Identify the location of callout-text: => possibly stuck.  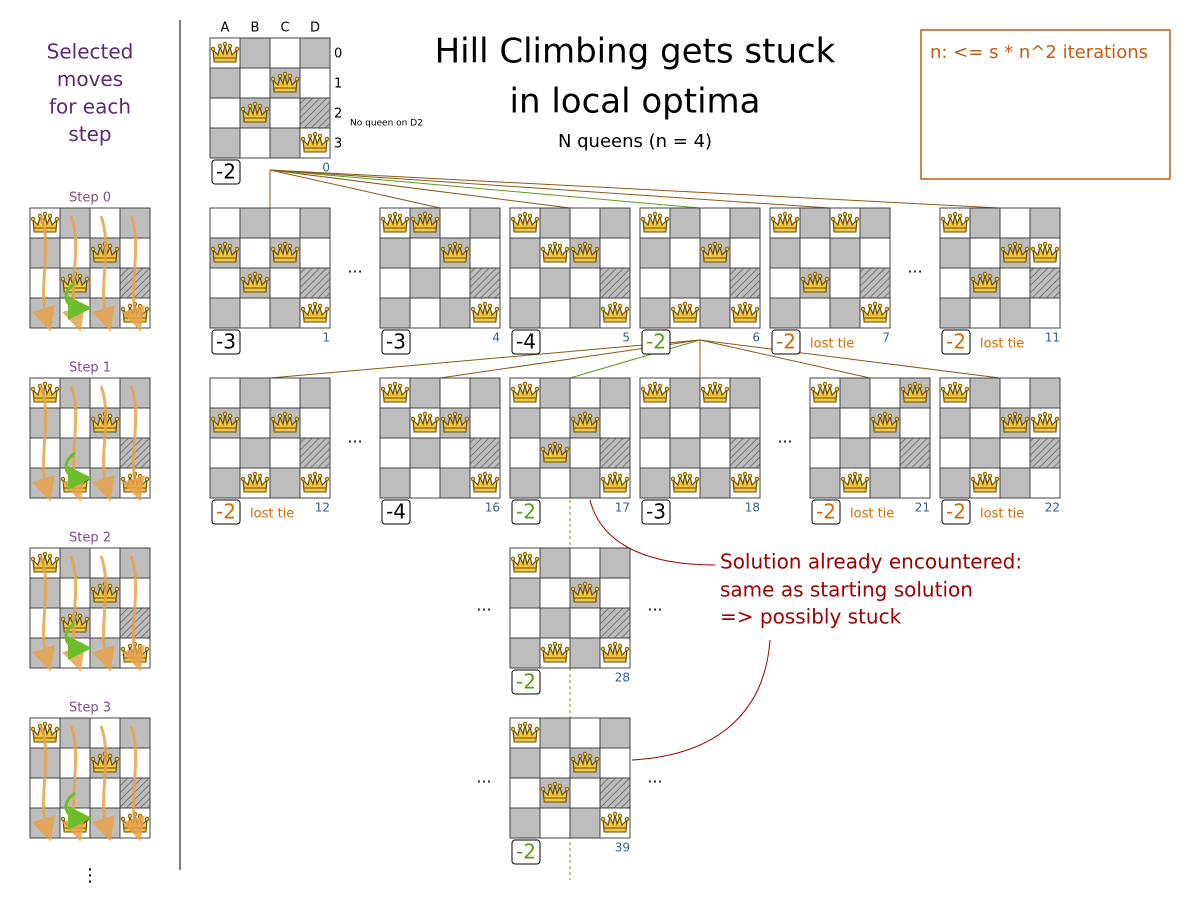
(811, 617).